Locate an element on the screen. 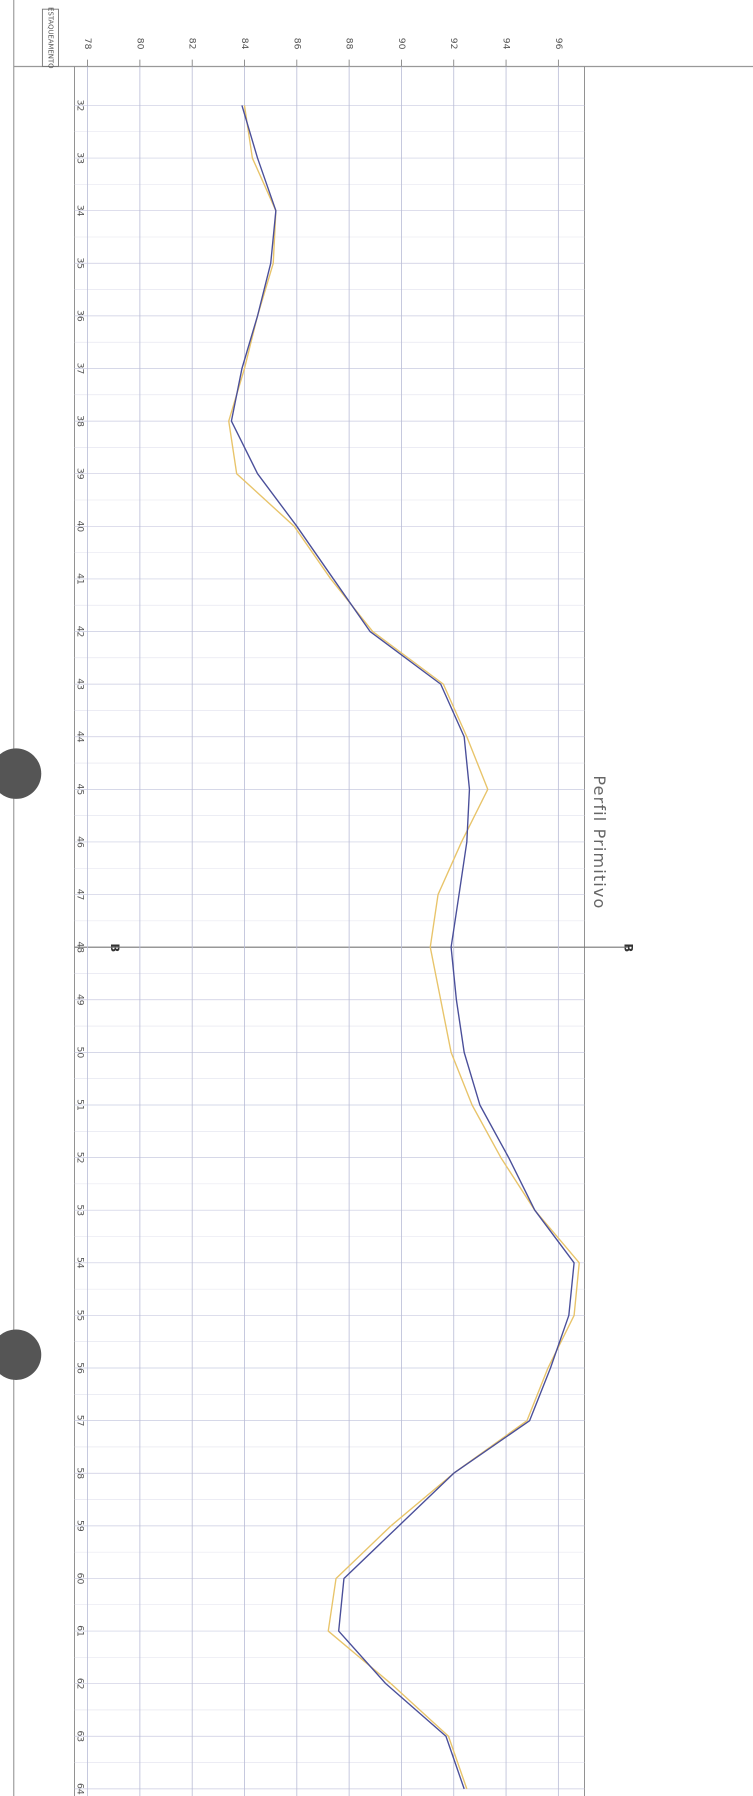 This screenshot has width=753, height=1796. x-tick-label: 96 is located at coordinates (558, 44).